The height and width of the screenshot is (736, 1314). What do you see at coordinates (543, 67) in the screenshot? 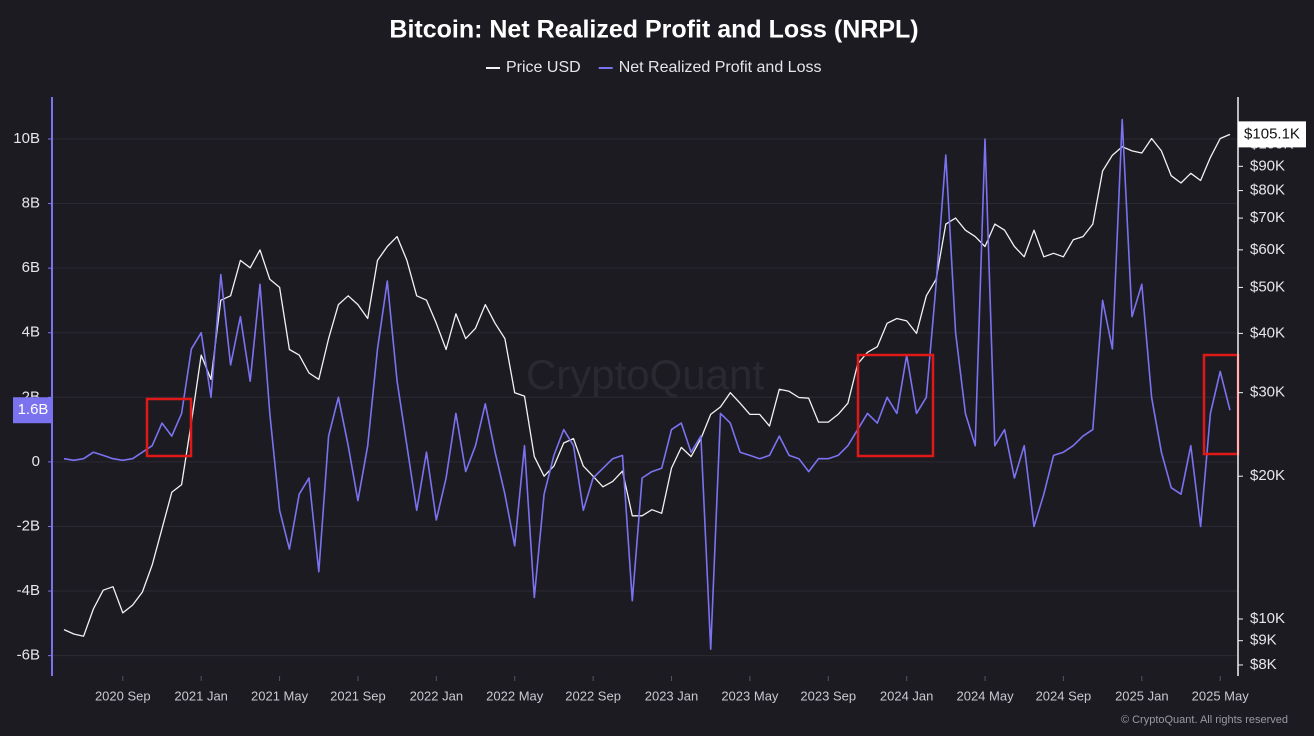
I see `legend-label: Price USD` at bounding box center [543, 67].